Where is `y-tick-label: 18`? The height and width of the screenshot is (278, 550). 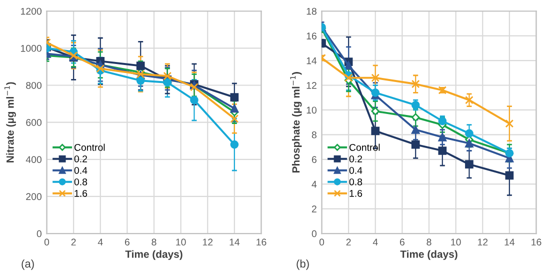
y-tick-label: 18 is located at coordinates (311, 11).